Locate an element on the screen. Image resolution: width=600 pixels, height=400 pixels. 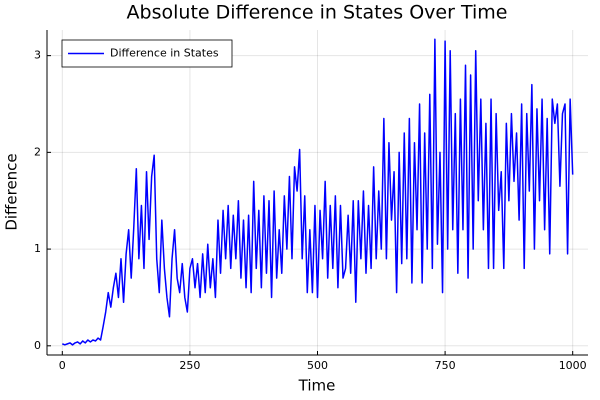
y-tick-label: 2 is located at coordinates (37, 151).